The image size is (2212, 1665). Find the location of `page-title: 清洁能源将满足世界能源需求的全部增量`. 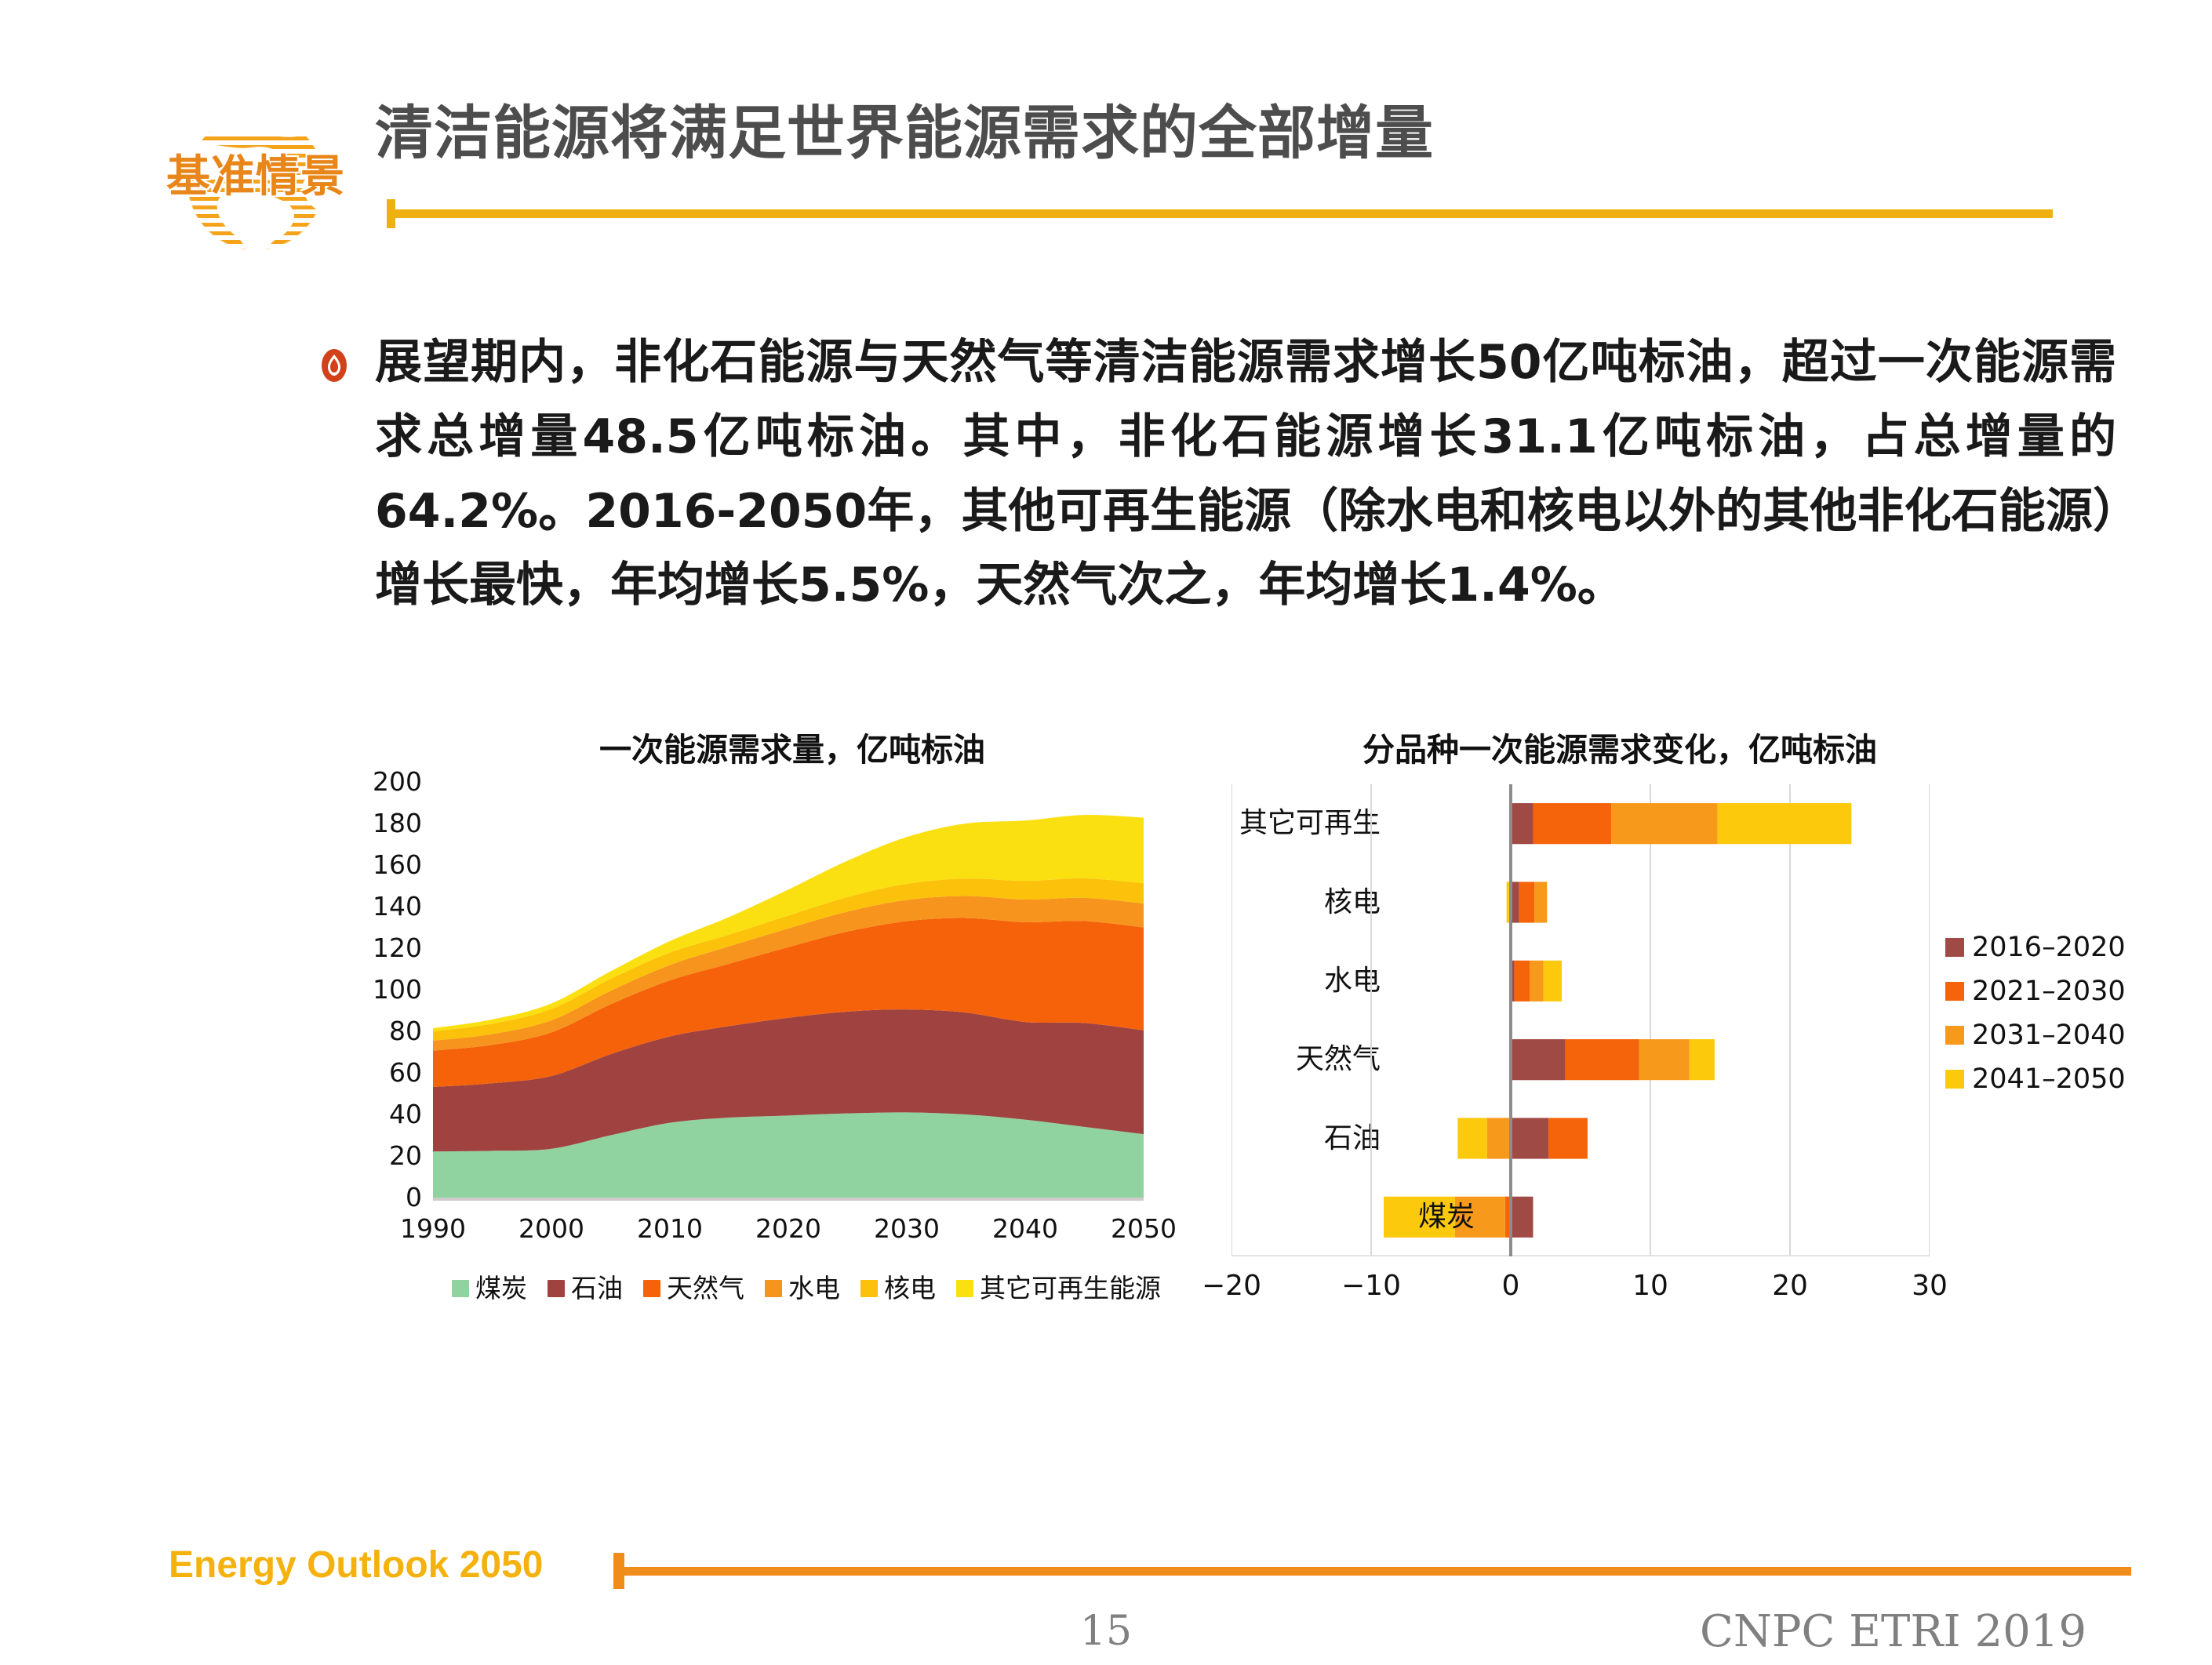

page-title: 清洁能源将满足世界能源需求的全部增量 is located at coordinates (904, 133).